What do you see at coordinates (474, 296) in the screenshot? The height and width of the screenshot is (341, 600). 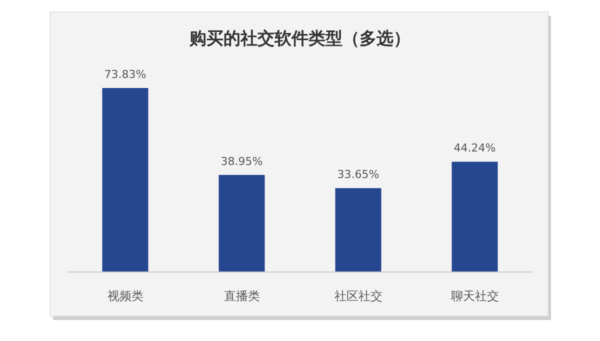 I see `x-tick-label: 聊天社交` at bounding box center [474, 296].